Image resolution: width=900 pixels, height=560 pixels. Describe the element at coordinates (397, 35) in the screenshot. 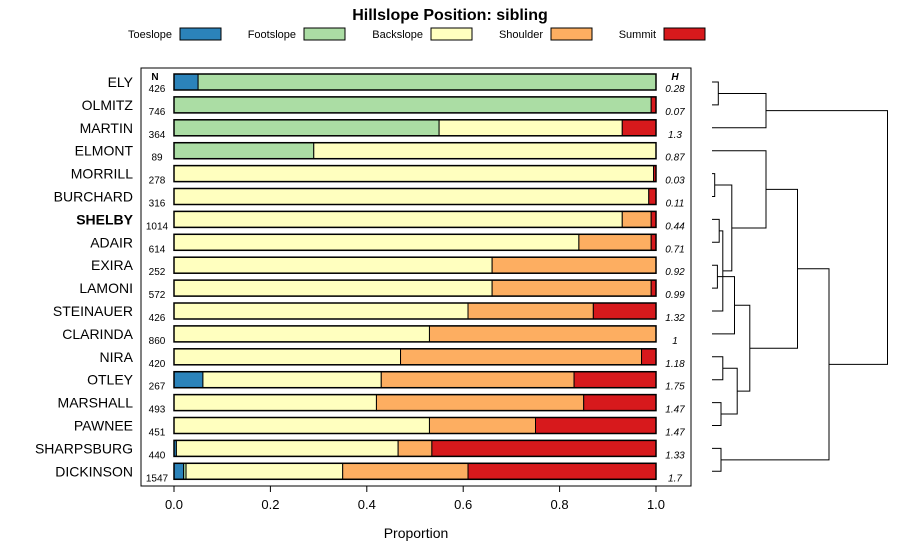

I see `legend-label-backslope: Backslope` at that location.